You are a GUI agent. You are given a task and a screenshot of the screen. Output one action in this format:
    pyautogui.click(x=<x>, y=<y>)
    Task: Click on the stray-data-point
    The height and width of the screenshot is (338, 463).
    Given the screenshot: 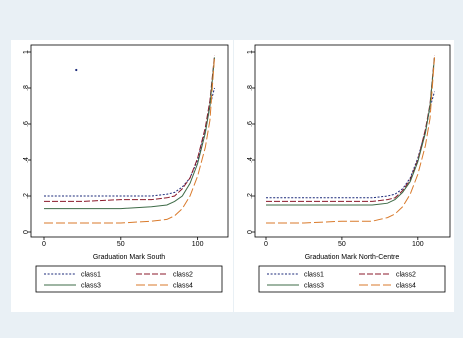 What is the action you would take?
    pyautogui.click(x=76, y=70)
    